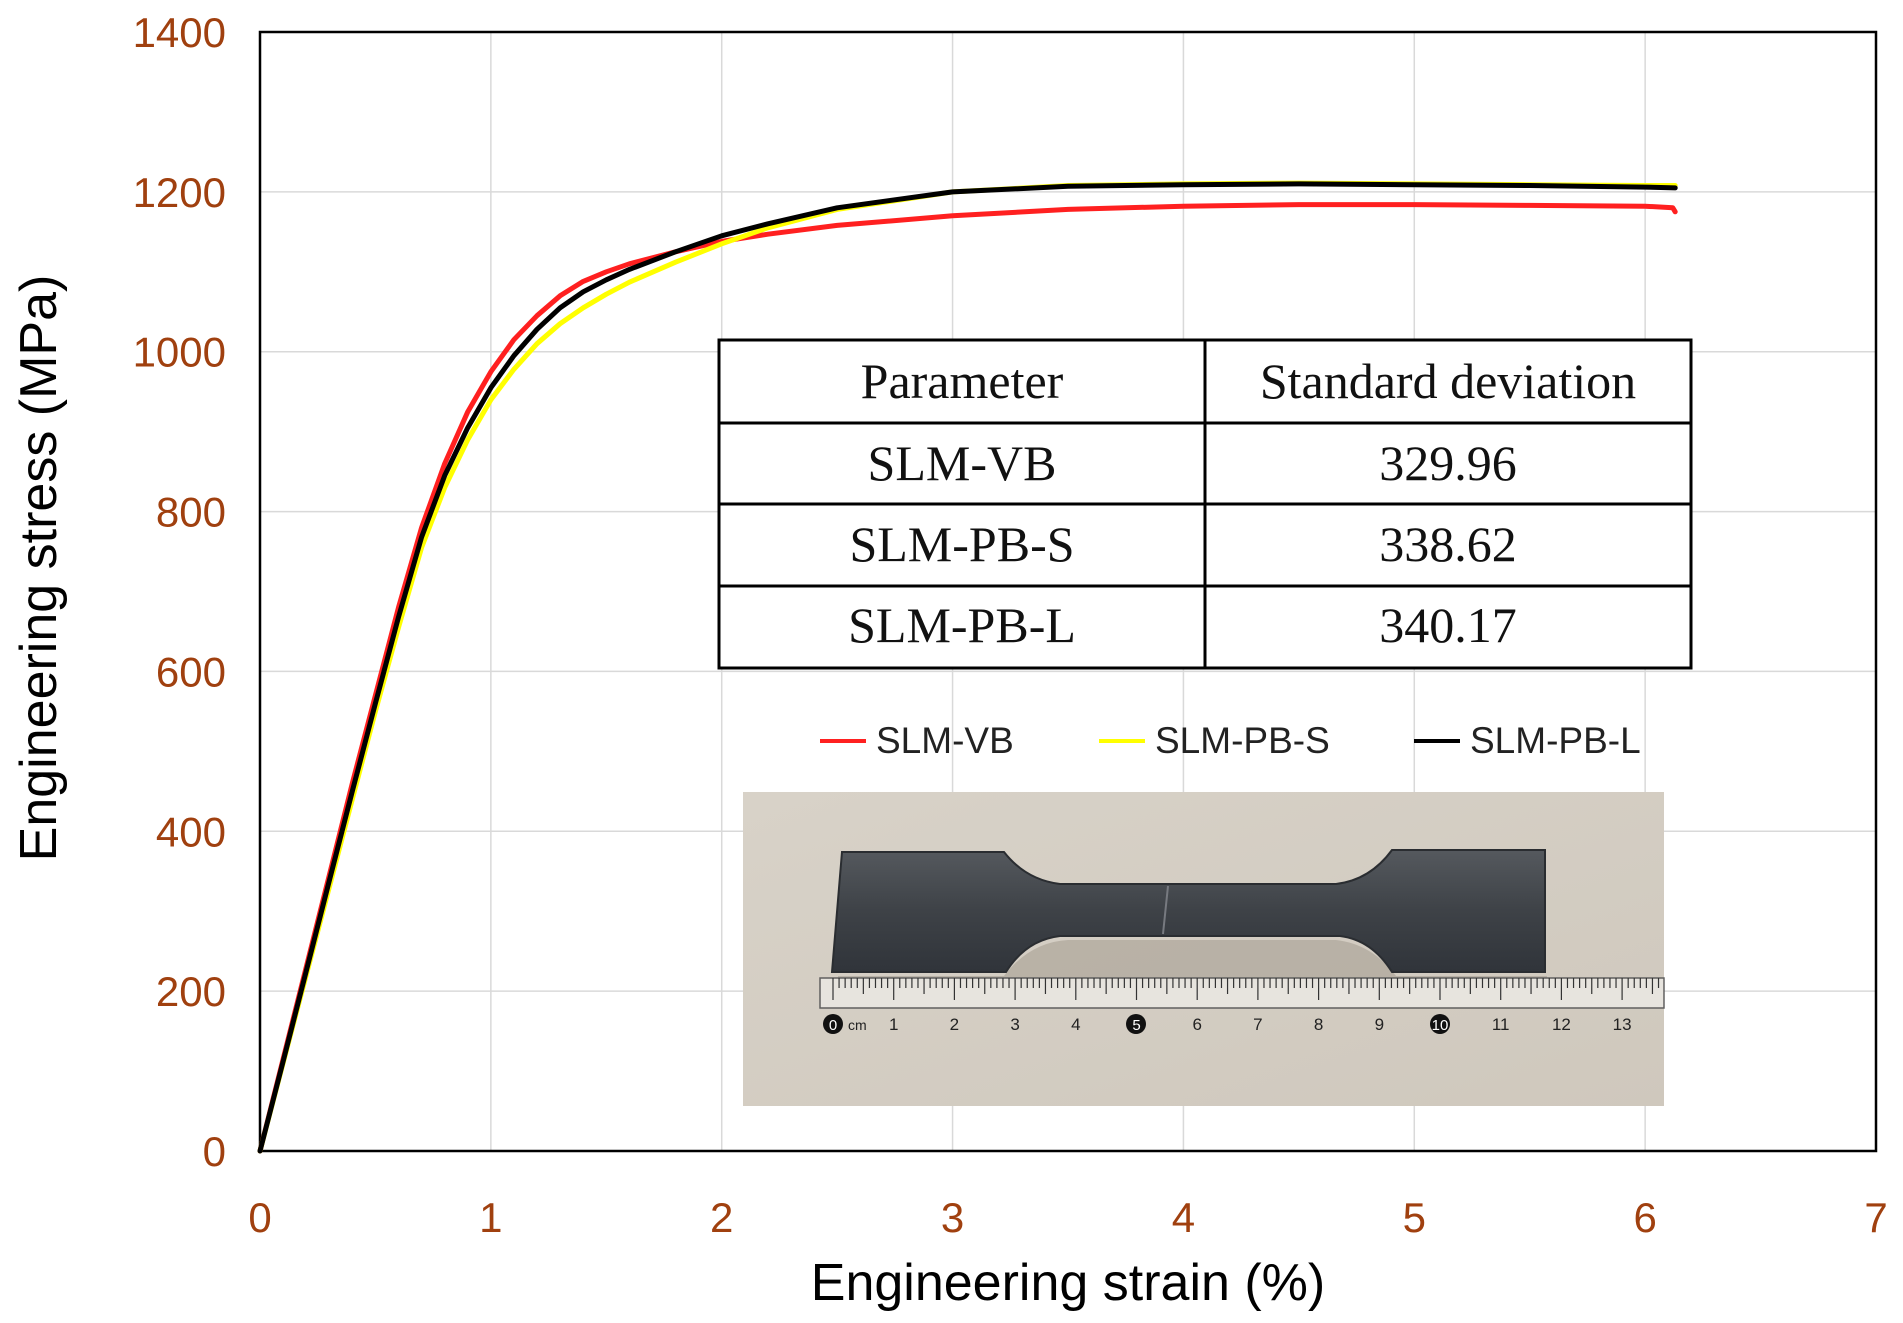 The image size is (1903, 1323). What do you see at coordinates (1379, 1024) in the screenshot?
I see `ruler-number-label: 9` at bounding box center [1379, 1024].